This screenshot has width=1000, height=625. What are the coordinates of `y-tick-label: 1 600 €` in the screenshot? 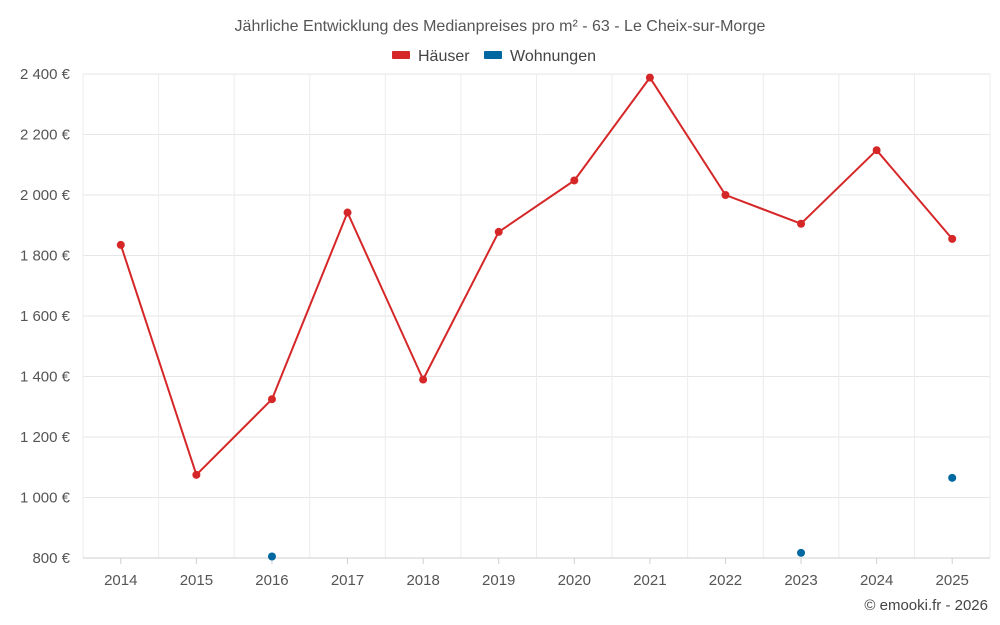 It's located at (45, 316).